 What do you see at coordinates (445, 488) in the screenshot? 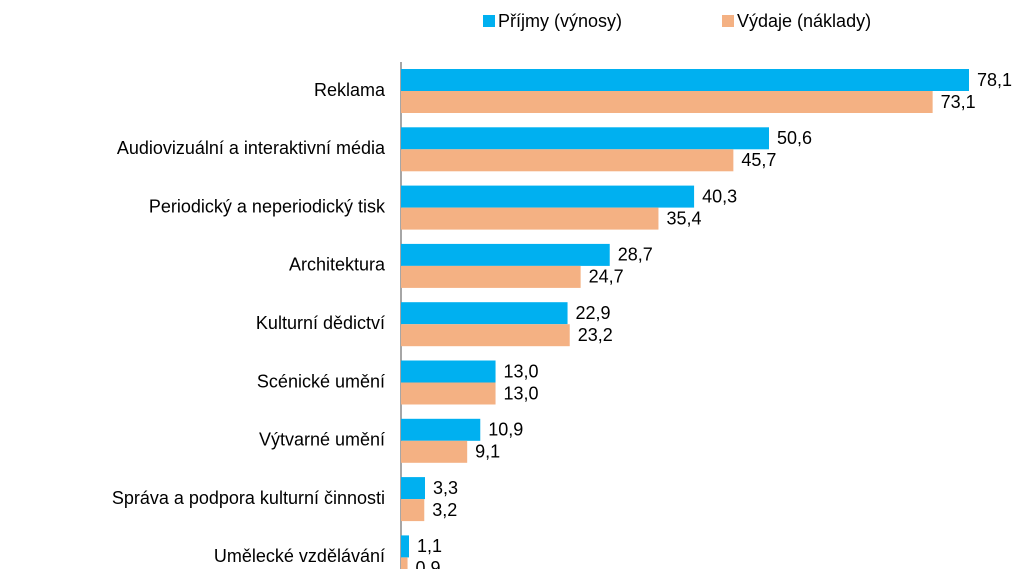
I see `value-label: 3,3` at bounding box center [445, 488].